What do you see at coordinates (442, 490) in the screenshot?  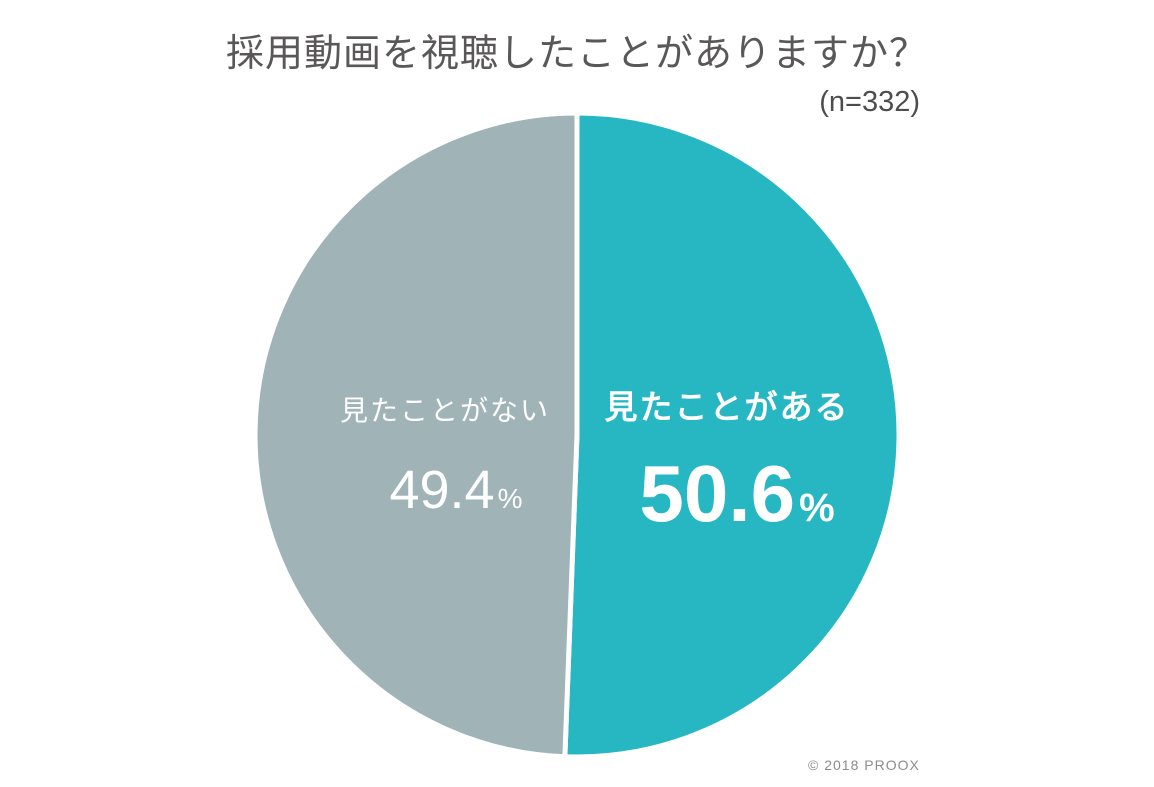 I see `slice-percent-have-not-seen: 49.4` at bounding box center [442, 490].